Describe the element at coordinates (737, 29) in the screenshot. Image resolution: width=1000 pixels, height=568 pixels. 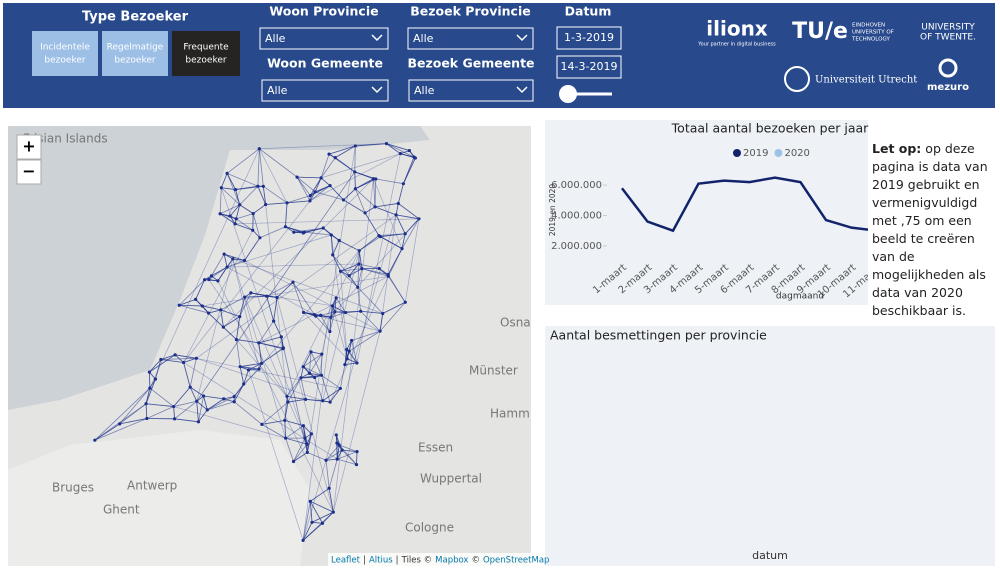
I see `logo-ilionx: ilionx` at that location.